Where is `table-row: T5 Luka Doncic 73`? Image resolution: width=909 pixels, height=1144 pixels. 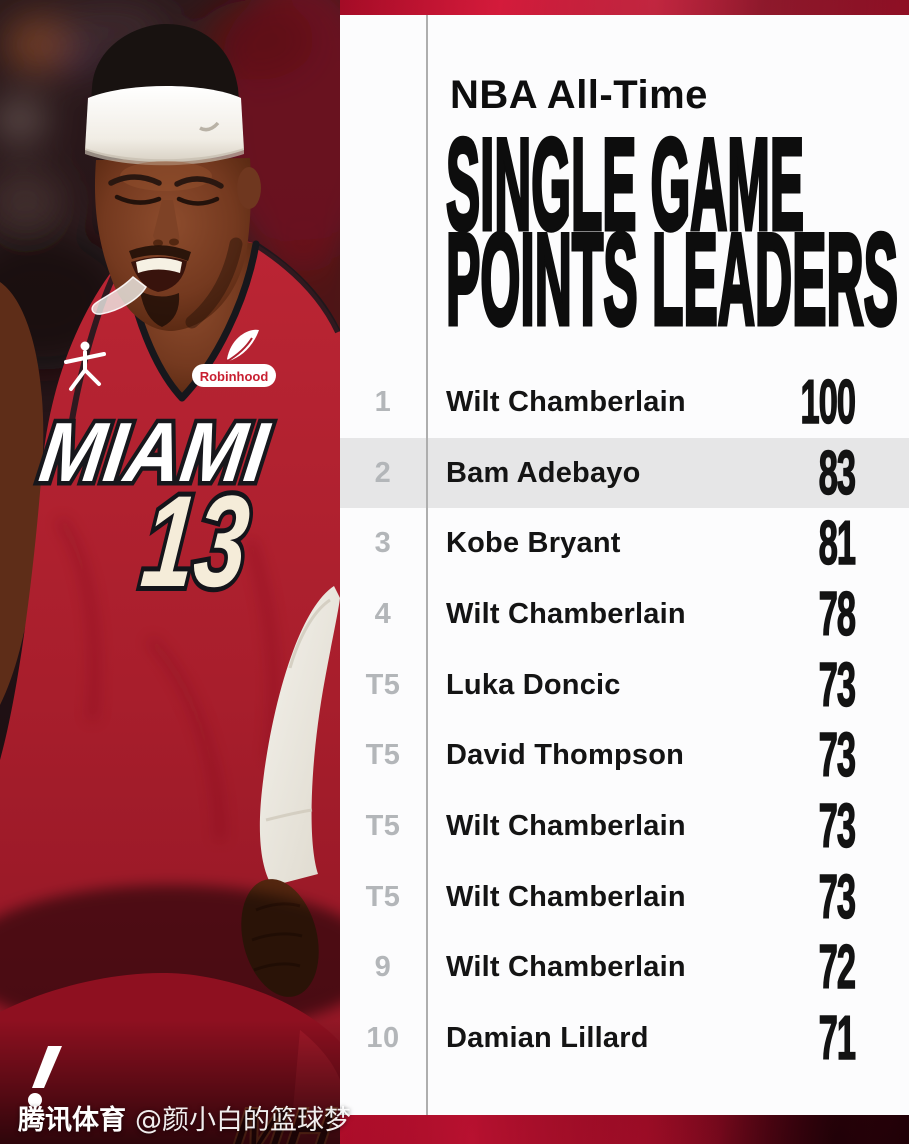
table-row: T5 Luka Doncic 73 is located at coordinates (624, 685).